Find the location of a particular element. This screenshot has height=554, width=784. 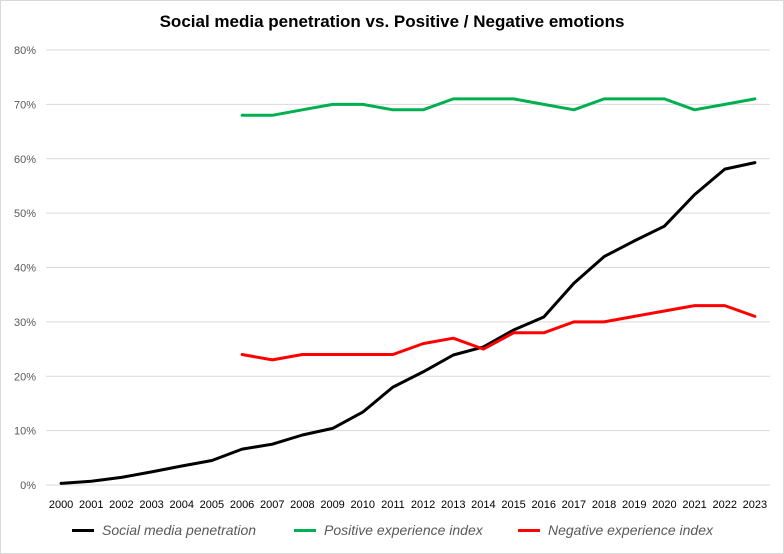

x-tick-label: 2004 is located at coordinates (182, 505).